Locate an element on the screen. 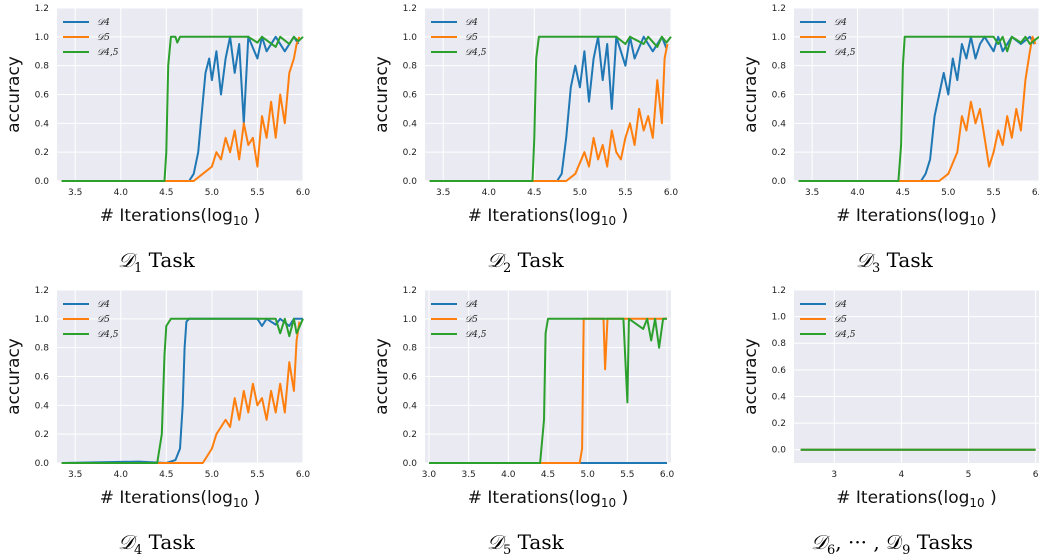 The width and height of the screenshot is (1039, 558). caption-5: 𝒟5 Task is located at coordinates (525, 544).